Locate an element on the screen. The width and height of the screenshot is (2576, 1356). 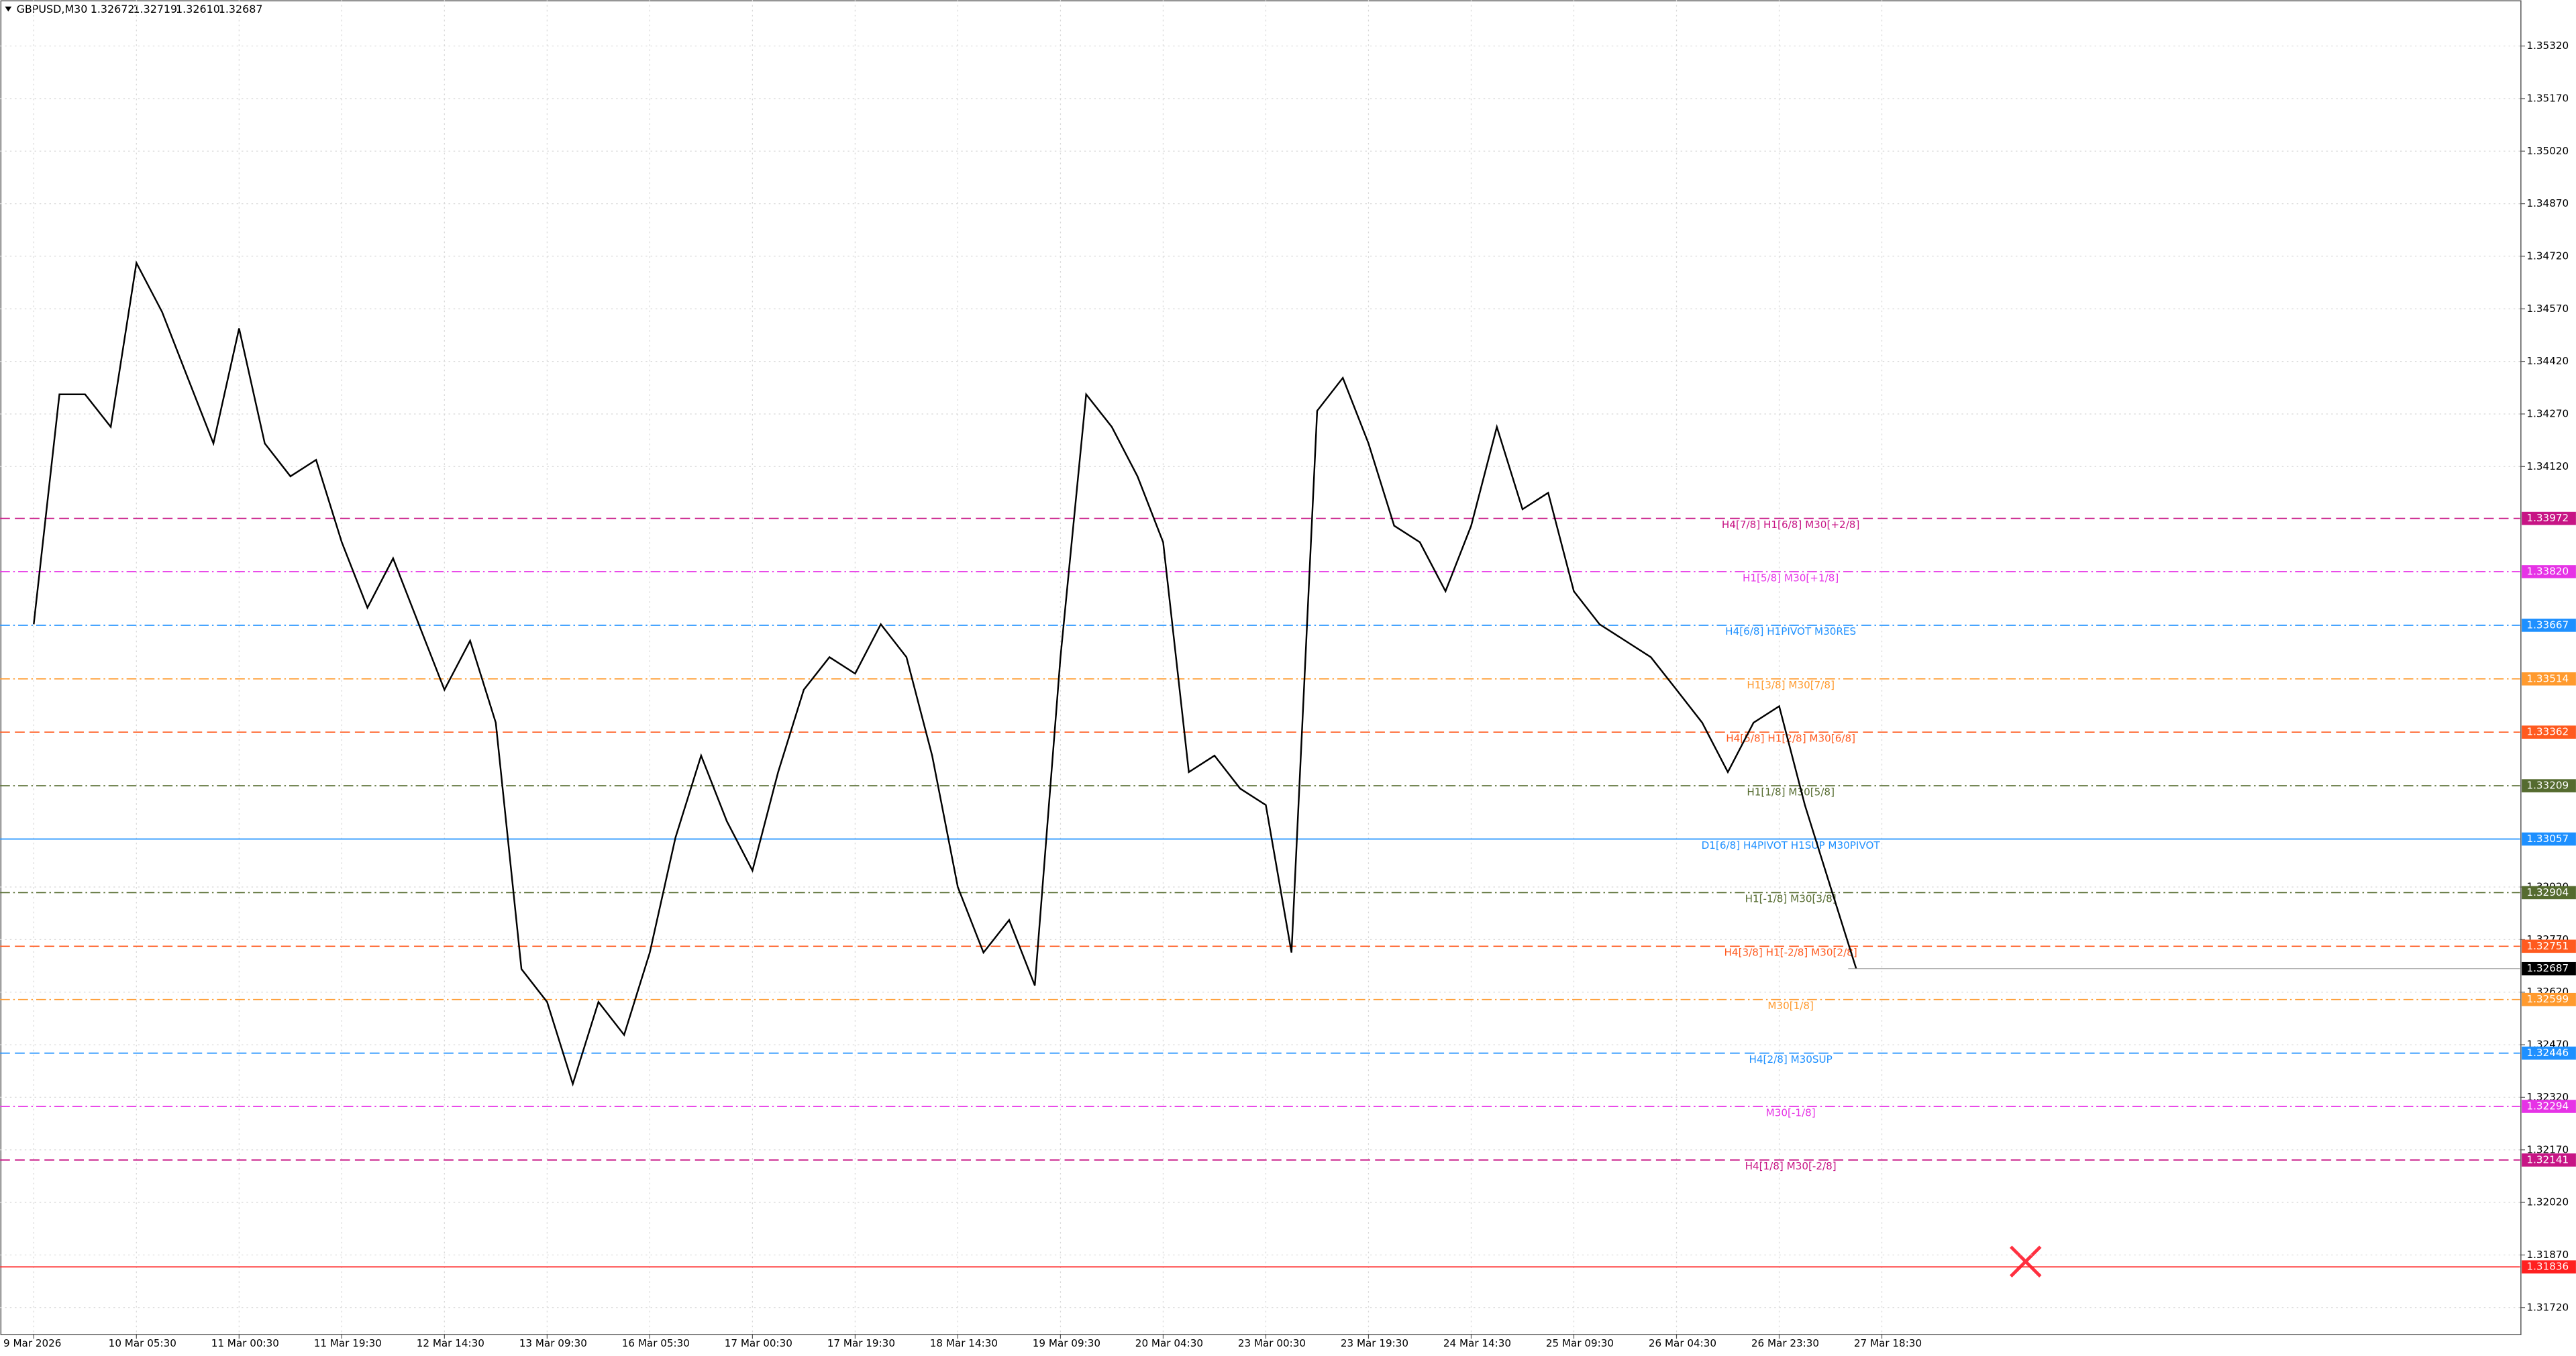
x-tick-label: 9 Mar 2026 is located at coordinates (32, 1343).